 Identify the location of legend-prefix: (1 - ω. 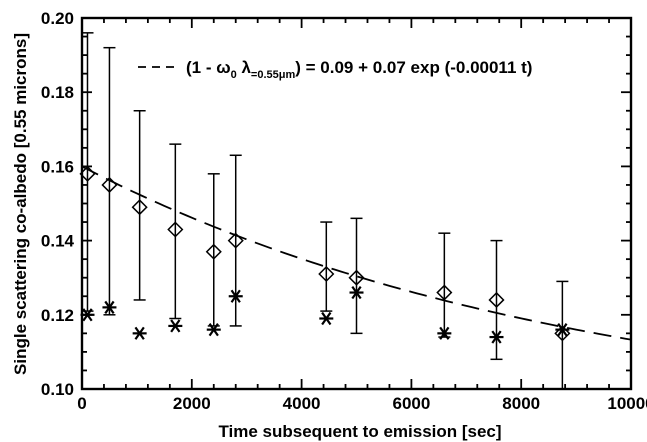
(208, 67).